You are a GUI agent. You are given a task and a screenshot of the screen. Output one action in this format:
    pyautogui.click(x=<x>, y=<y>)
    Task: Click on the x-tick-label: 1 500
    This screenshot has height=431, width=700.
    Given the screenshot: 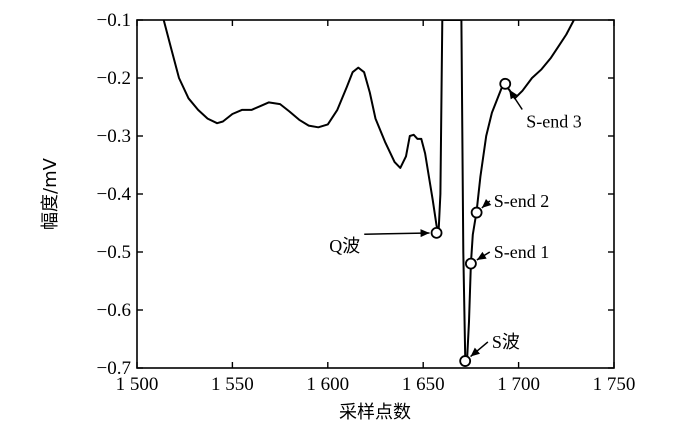 What is the action you would take?
    pyautogui.click(x=137, y=384)
    